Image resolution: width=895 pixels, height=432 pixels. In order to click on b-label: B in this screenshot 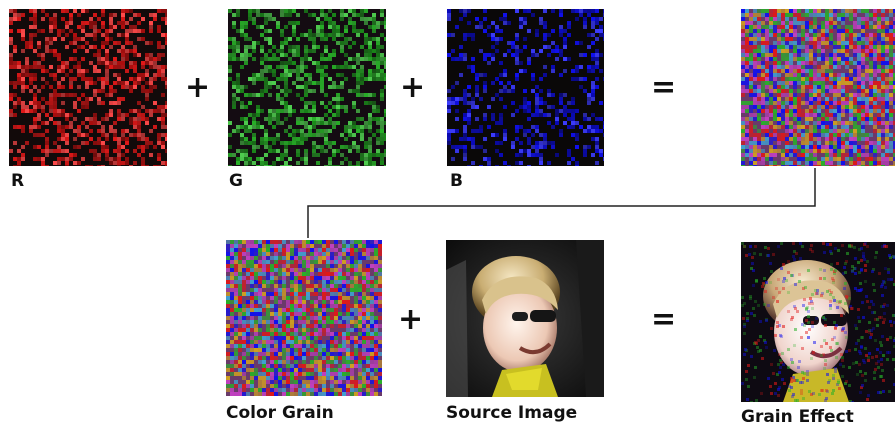, I will do `click(456, 181)`.